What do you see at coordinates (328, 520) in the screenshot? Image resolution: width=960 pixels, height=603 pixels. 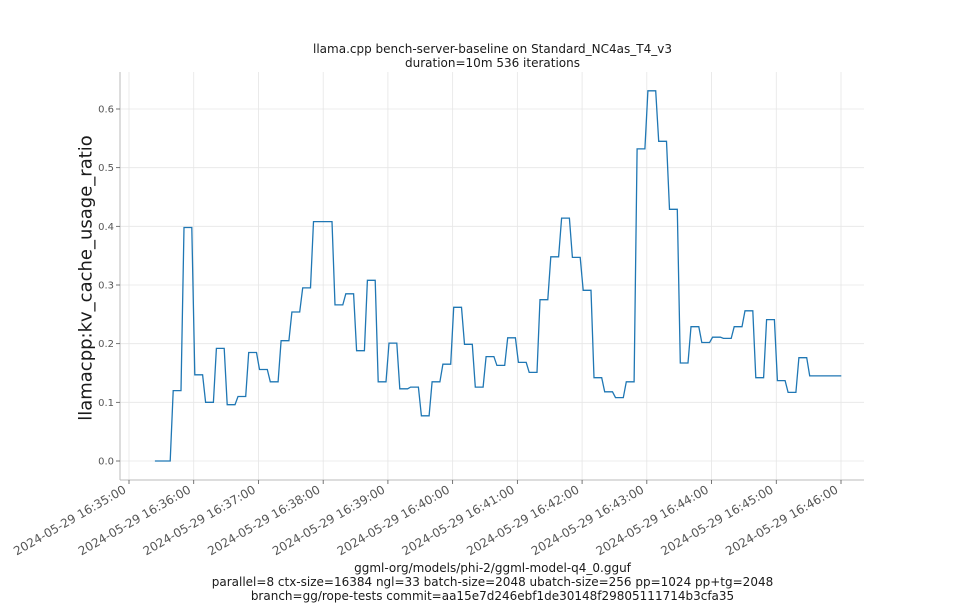 I see `x-tick-label: 2024-05-29 16:39:00` at bounding box center [328, 520].